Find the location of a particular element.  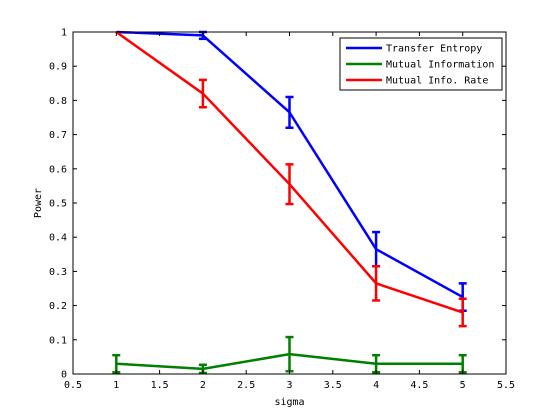

x-tick-label: 1 is located at coordinates (116, 385).